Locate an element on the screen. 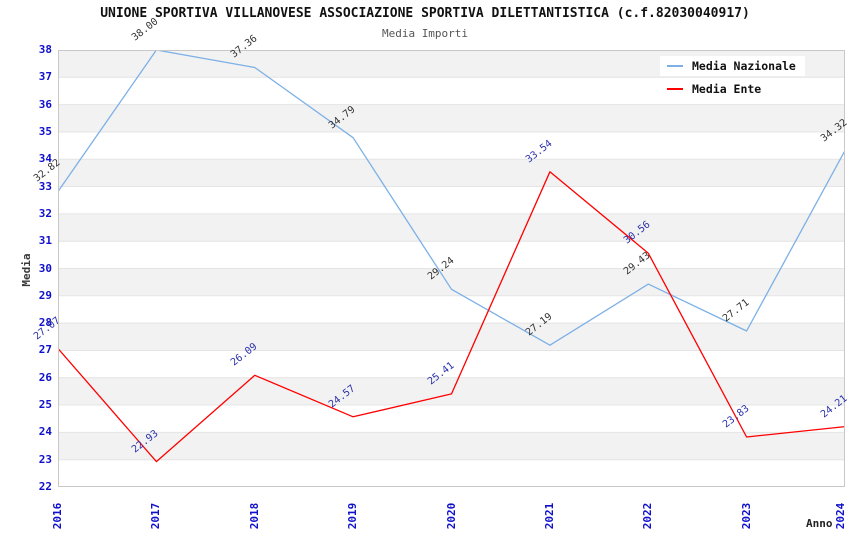  chart-subtitle: Media Importi is located at coordinates (425, 33).